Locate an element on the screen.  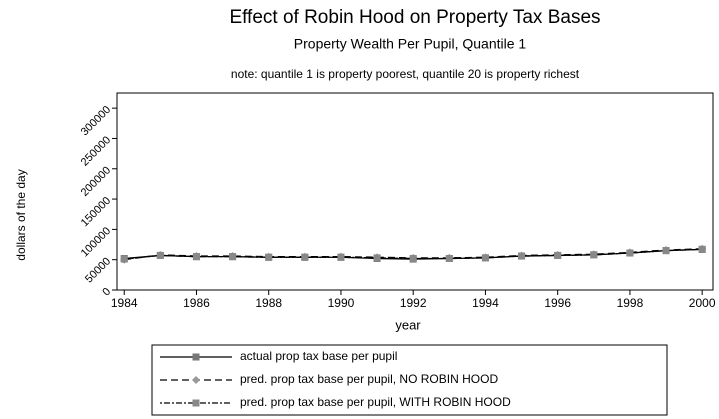
x-tick-label: 1992 is located at coordinates (413, 303).